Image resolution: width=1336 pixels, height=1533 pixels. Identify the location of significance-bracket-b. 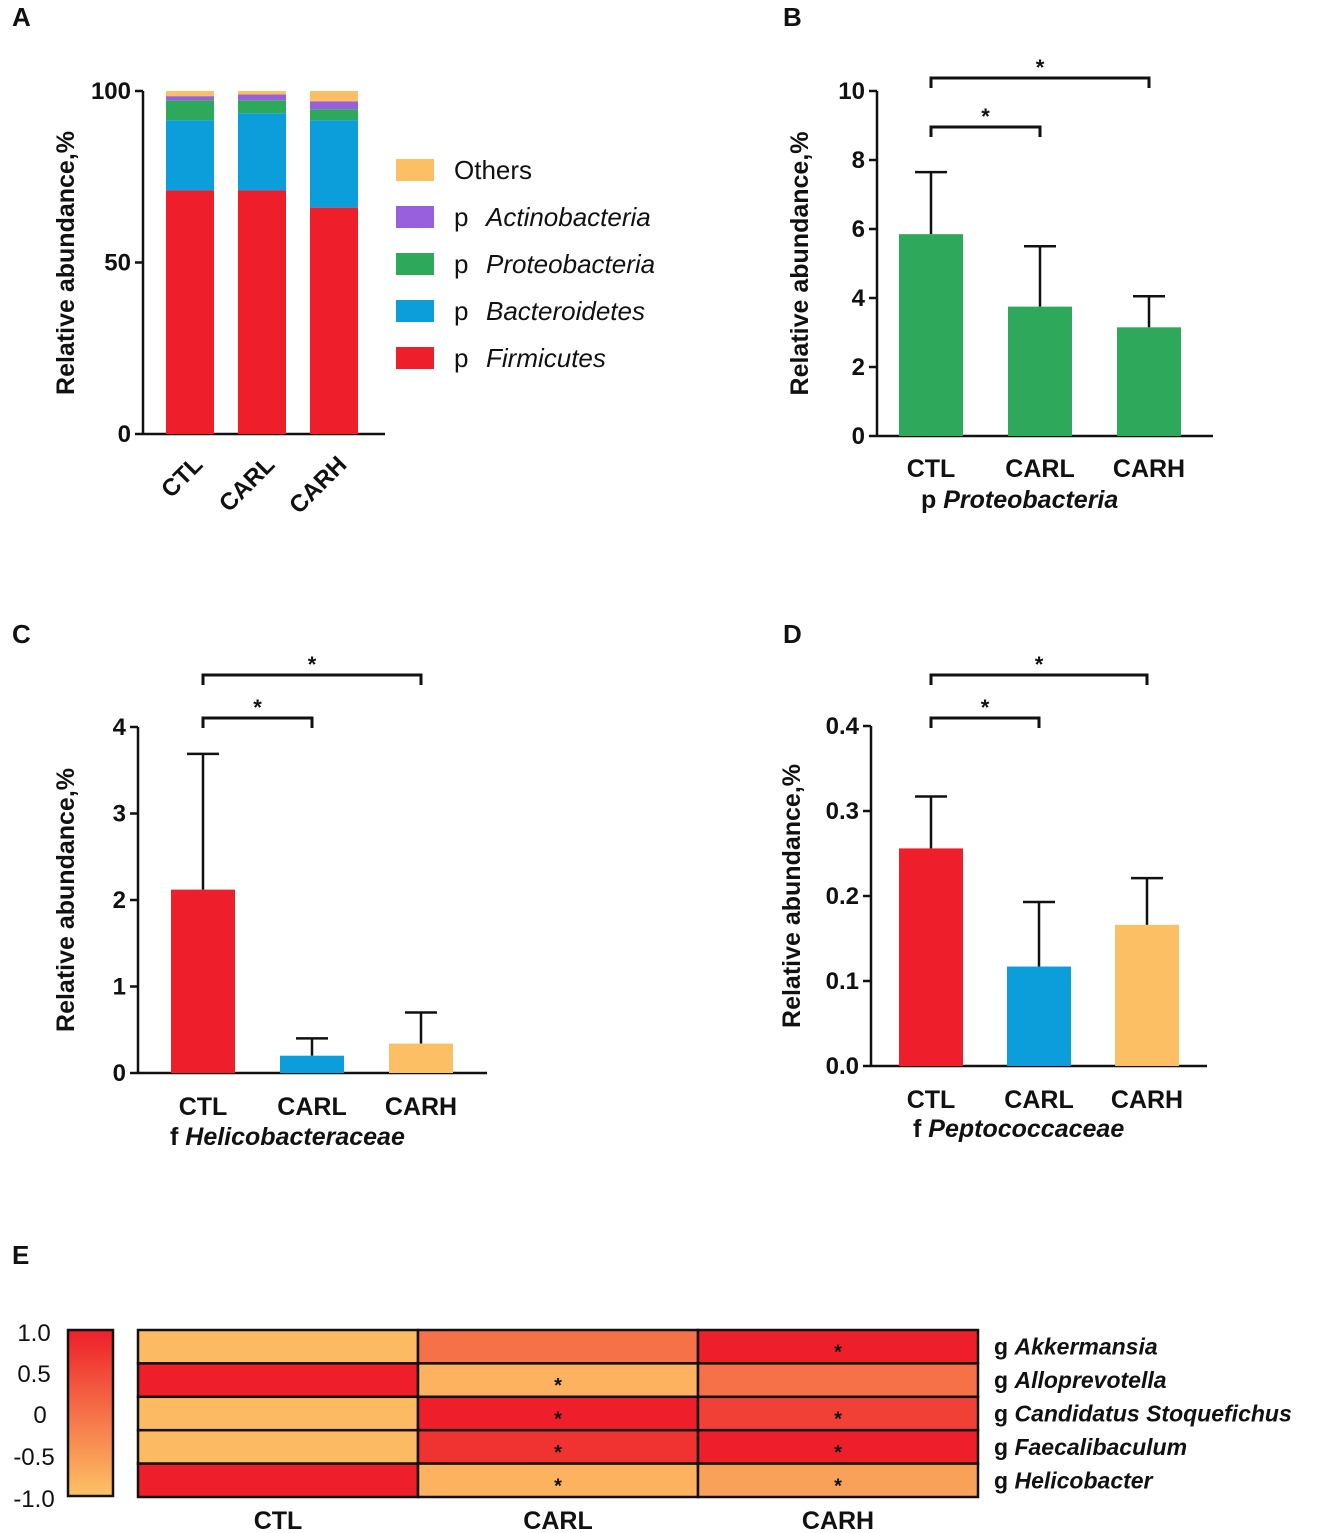
(1040, 82).